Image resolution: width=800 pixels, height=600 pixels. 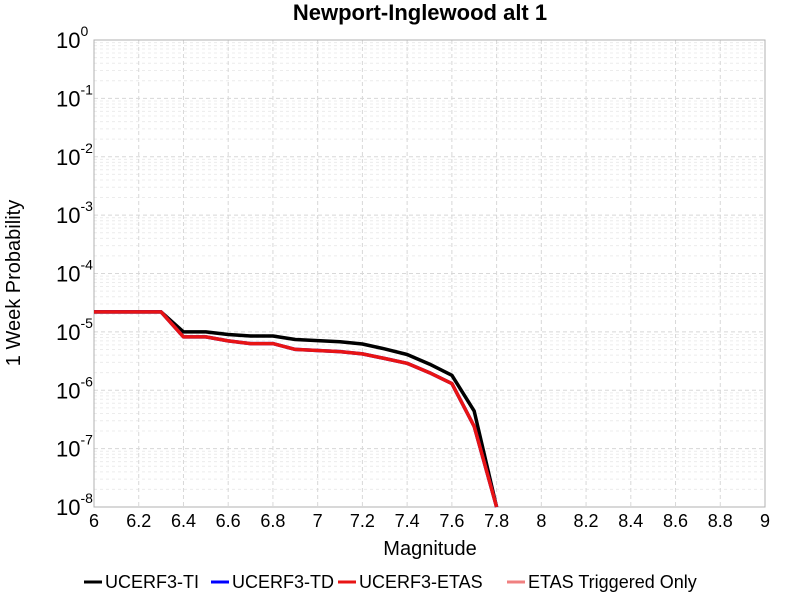 I want to click on y-axis-label: 1 Week Probability, so click(x=14, y=283).